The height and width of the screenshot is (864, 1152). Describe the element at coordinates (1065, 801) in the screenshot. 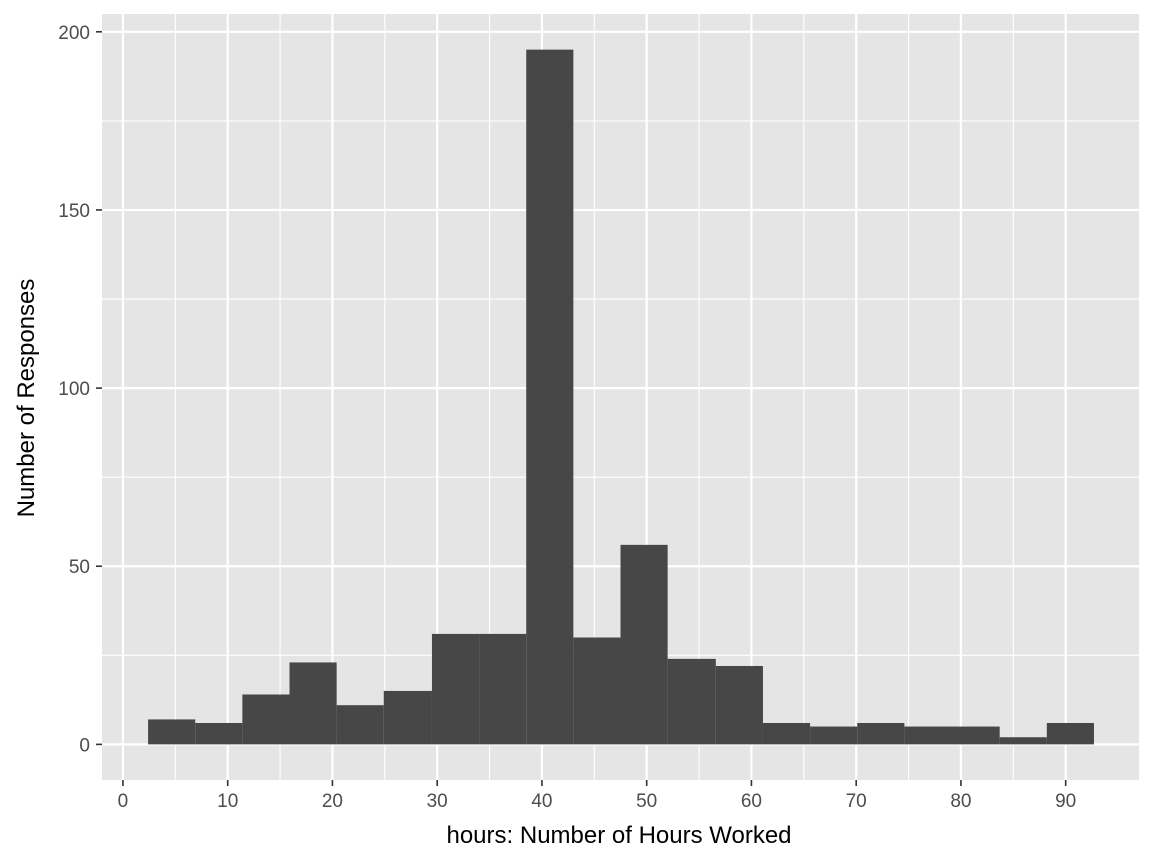

I see `x-tick-label: 90` at that location.